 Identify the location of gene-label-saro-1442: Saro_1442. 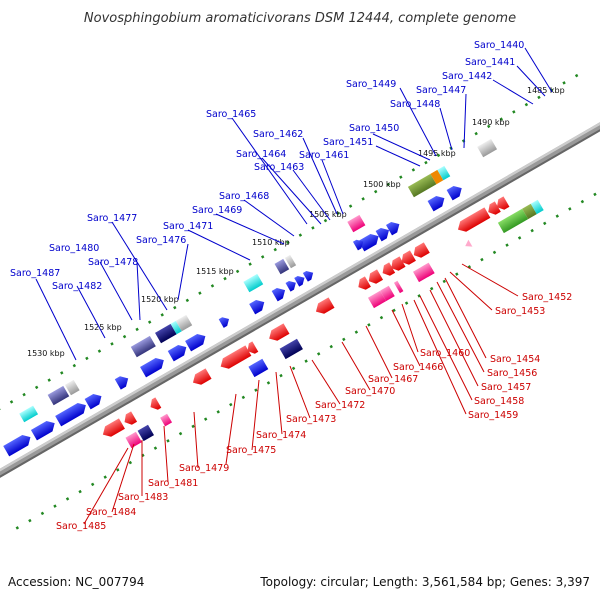
(467, 76).